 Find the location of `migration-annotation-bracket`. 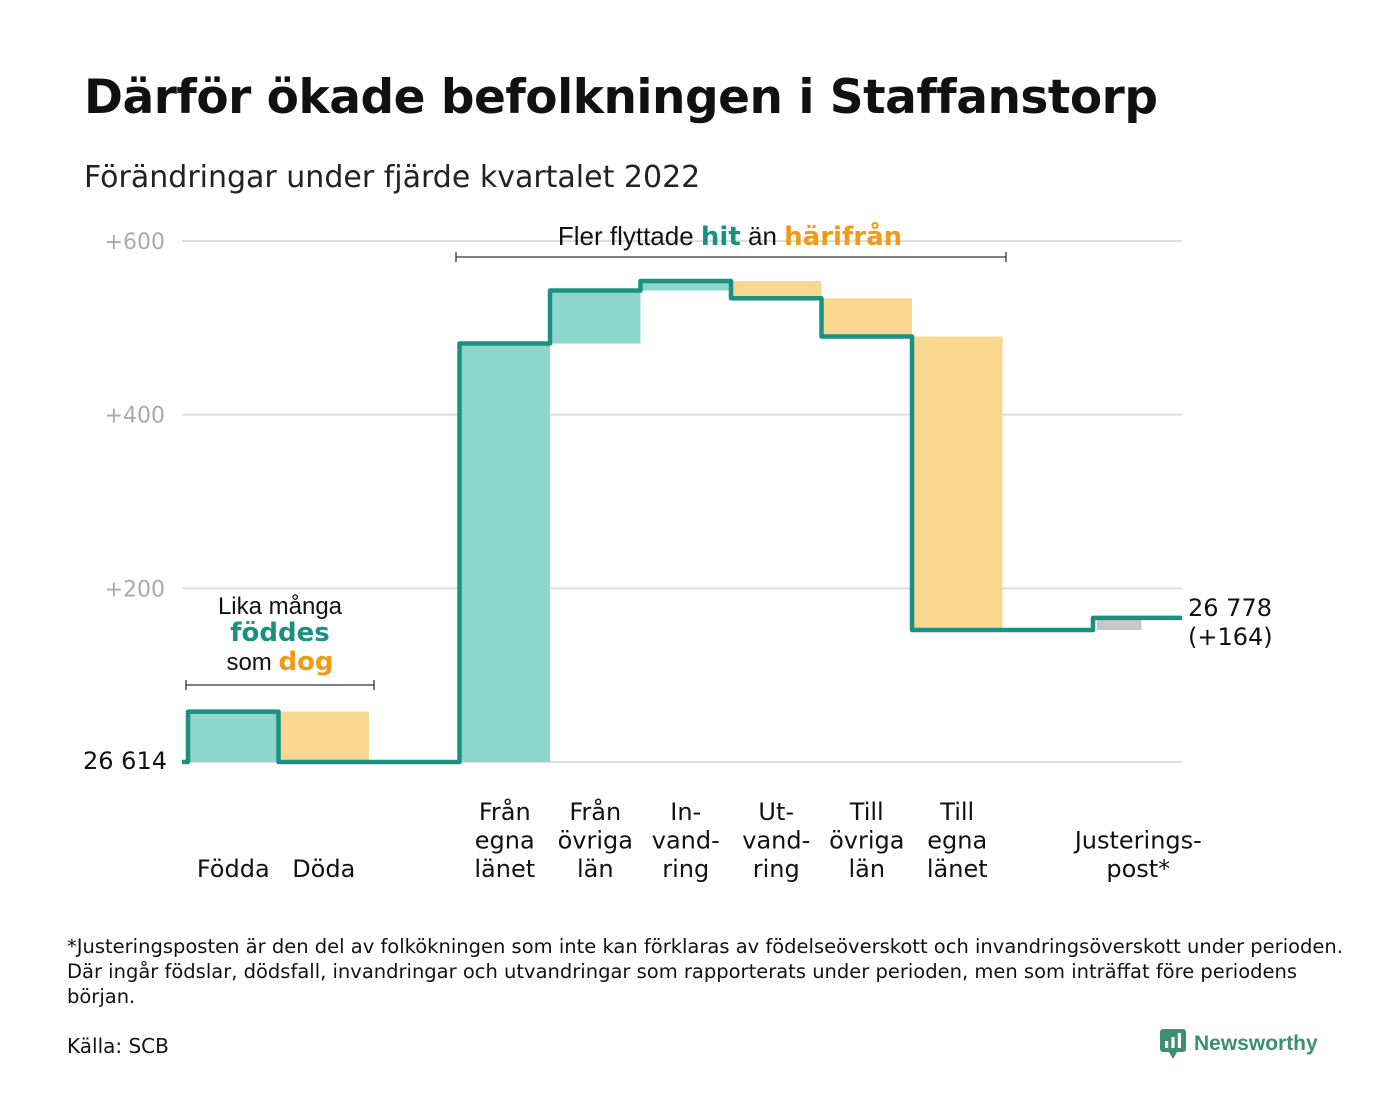

migration-annotation-bracket is located at coordinates (731, 257).